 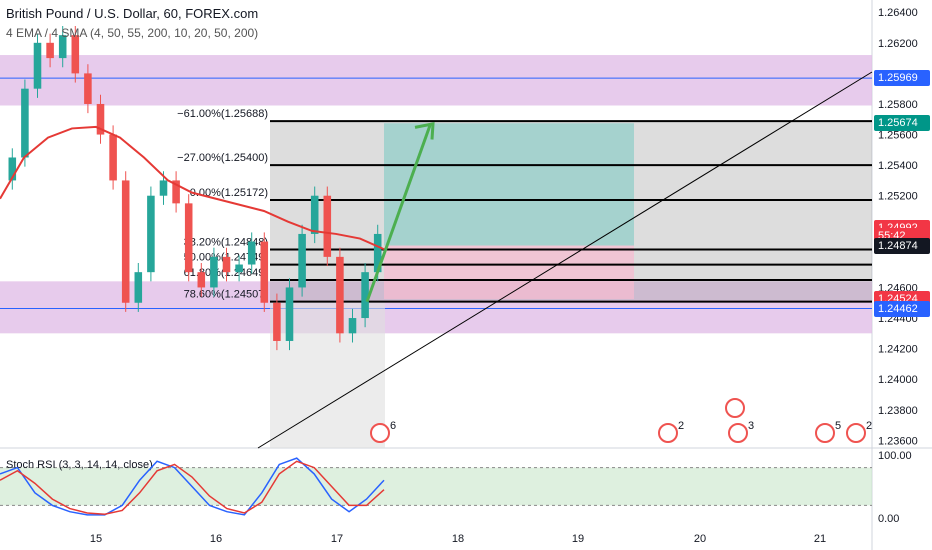 I want to click on event-marker-count: 5, so click(x=838, y=426).